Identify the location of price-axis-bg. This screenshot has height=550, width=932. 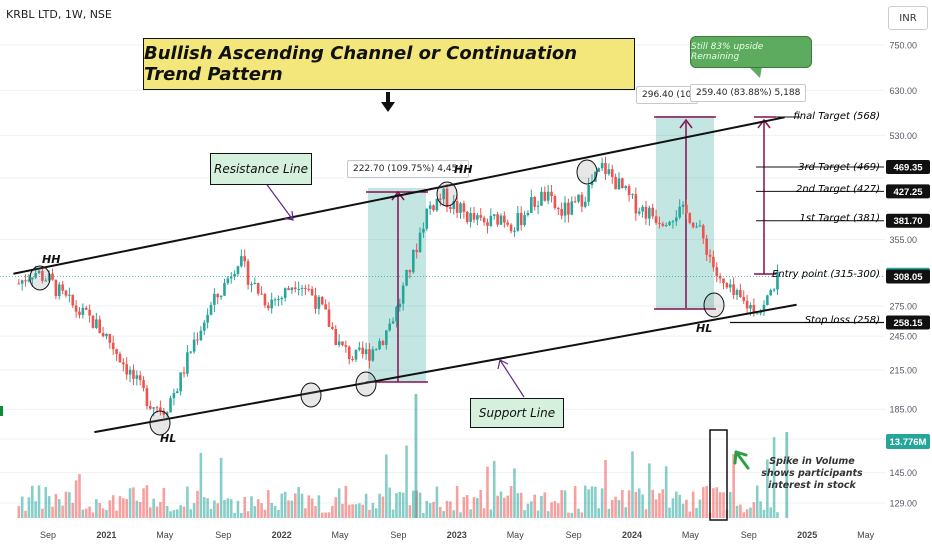
(908, 290).